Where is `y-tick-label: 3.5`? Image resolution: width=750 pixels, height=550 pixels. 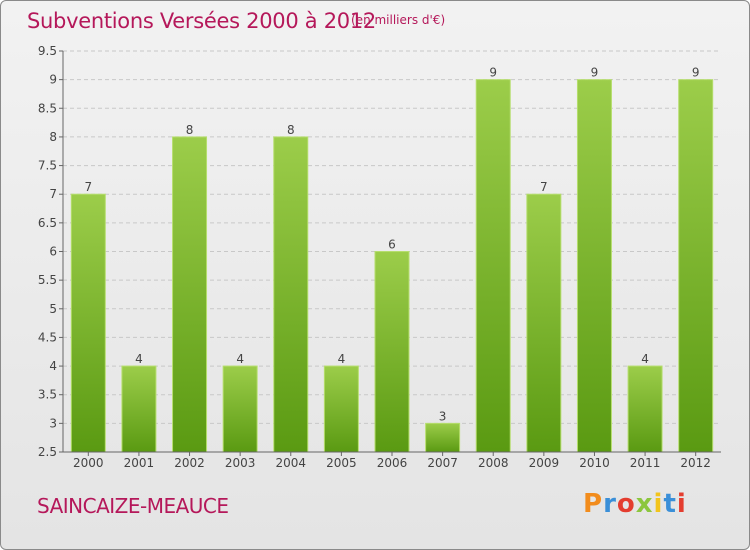 y-tick-label: 3.5 is located at coordinates (47, 395).